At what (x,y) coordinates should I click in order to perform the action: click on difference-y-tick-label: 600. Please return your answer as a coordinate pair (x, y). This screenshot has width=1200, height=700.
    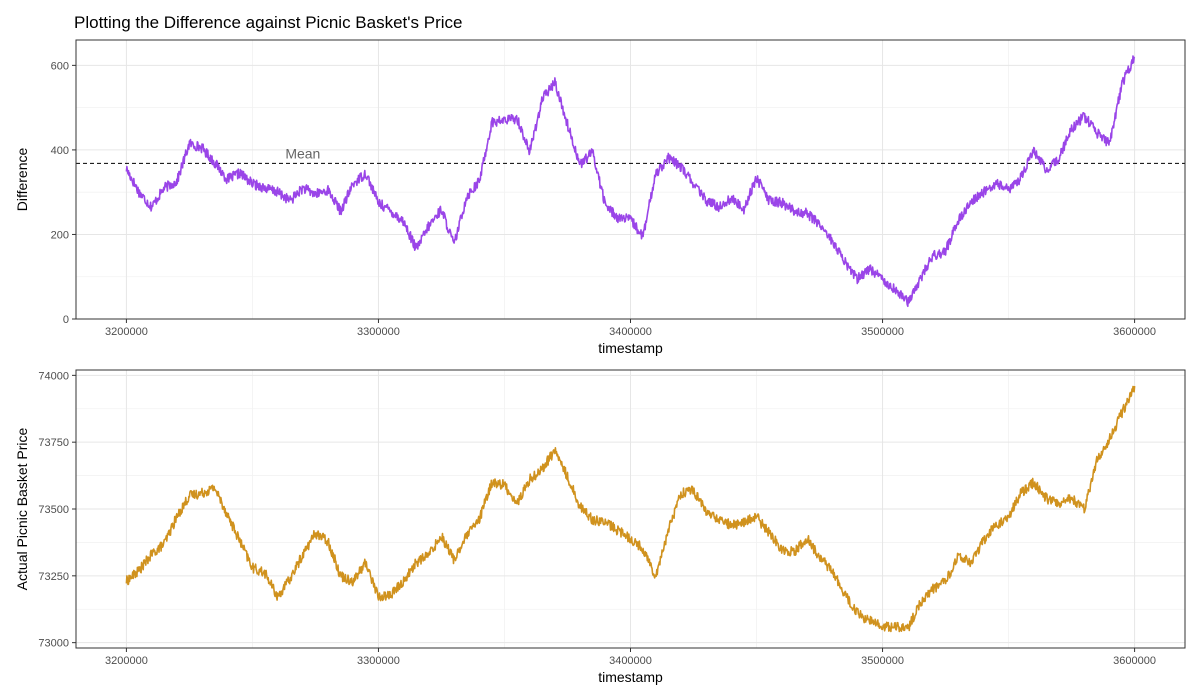
    Looking at the image, I should click on (60, 66).